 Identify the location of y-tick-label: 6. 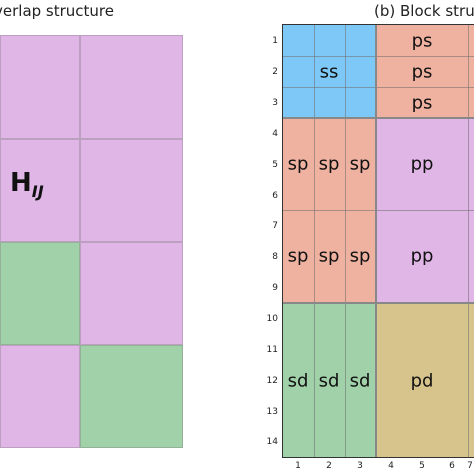
(275, 196).